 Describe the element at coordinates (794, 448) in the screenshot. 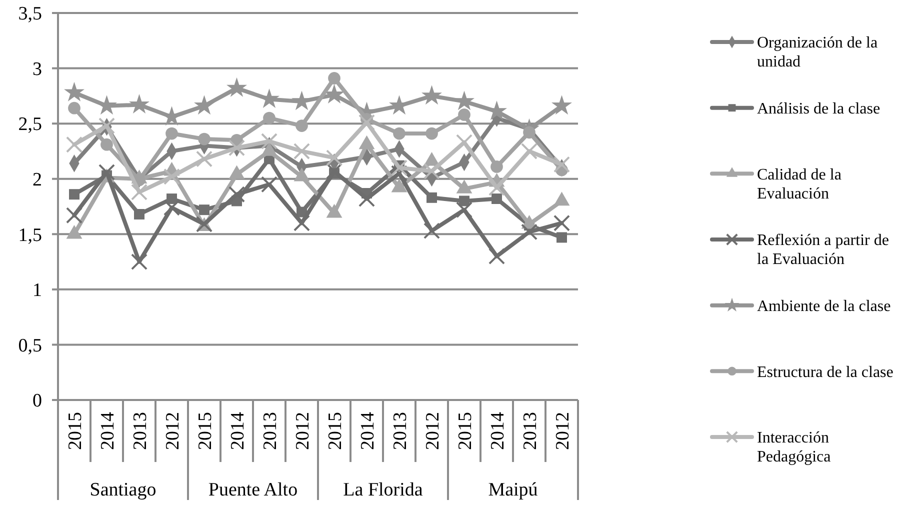

I see `legend-label: Interacción Pedagógica` at that location.